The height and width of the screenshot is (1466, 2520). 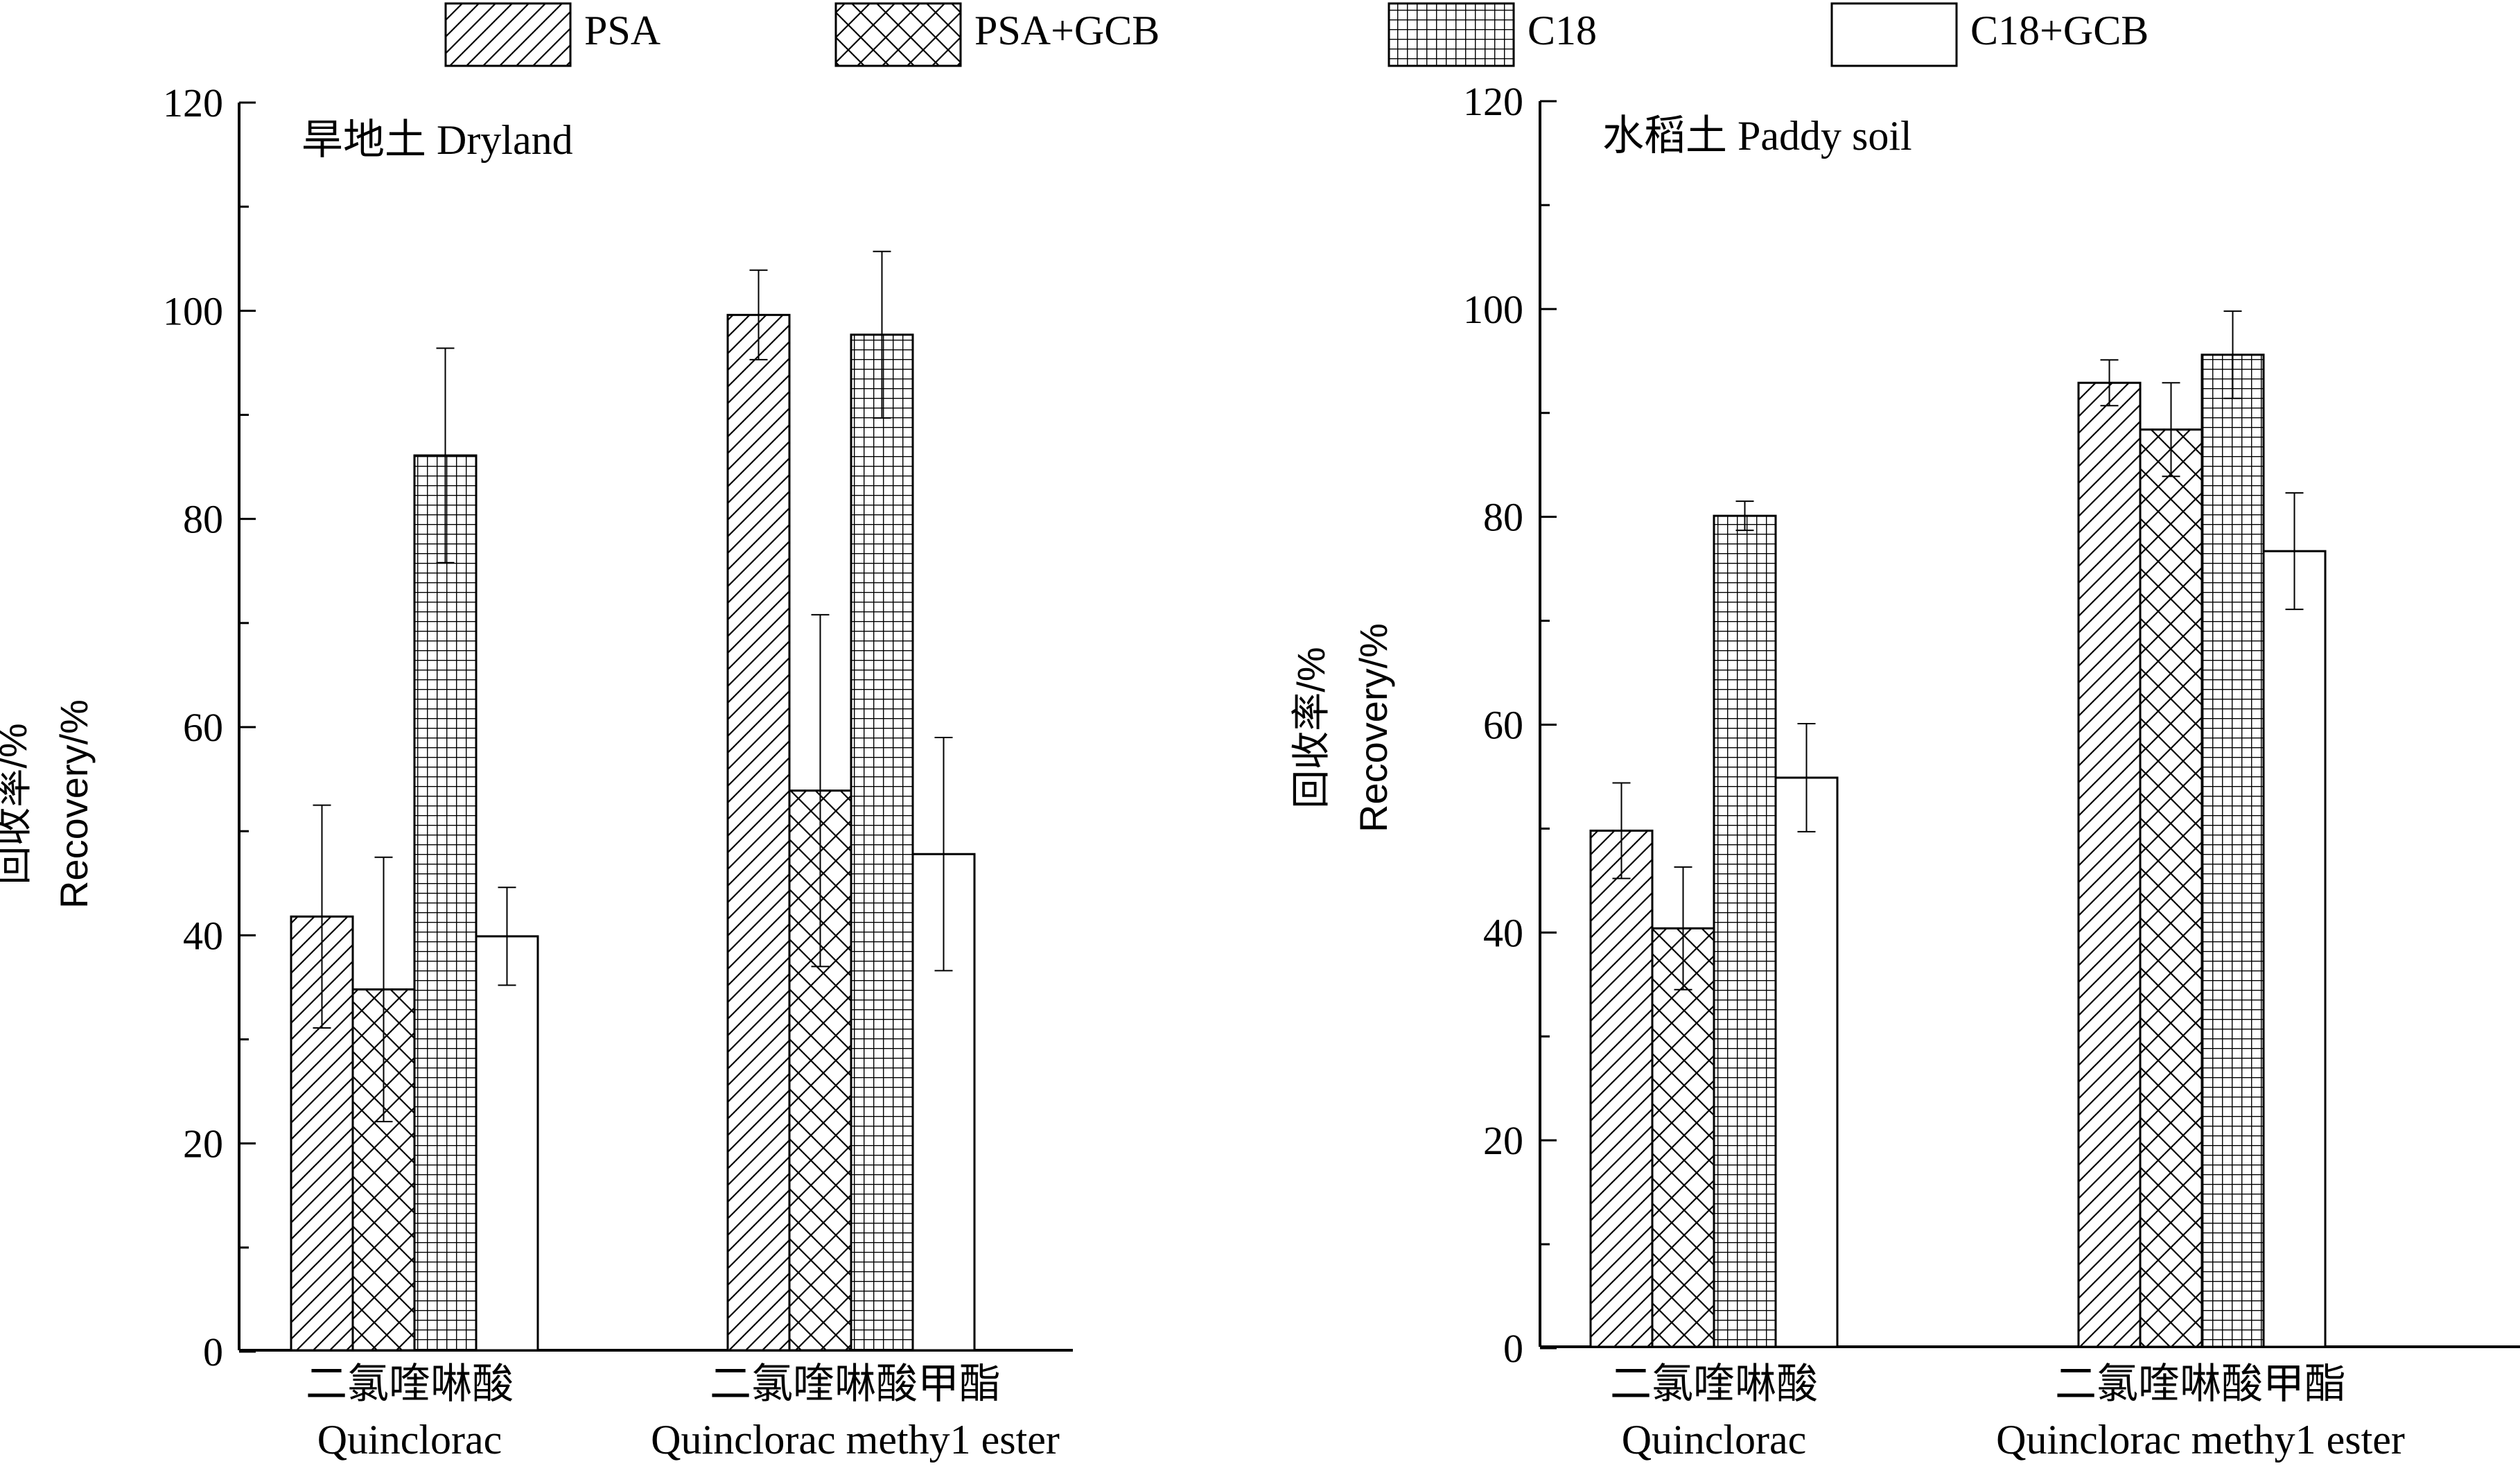 What do you see at coordinates (1757, 136) in the screenshot?
I see `panel-title: 水稻土 Paddy soil` at bounding box center [1757, 136].